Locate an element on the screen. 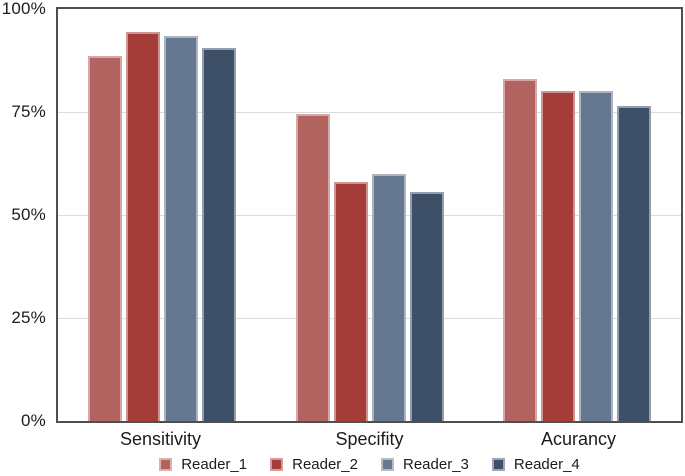  y-tick-label: 25% is located at coordinates (28, 317).